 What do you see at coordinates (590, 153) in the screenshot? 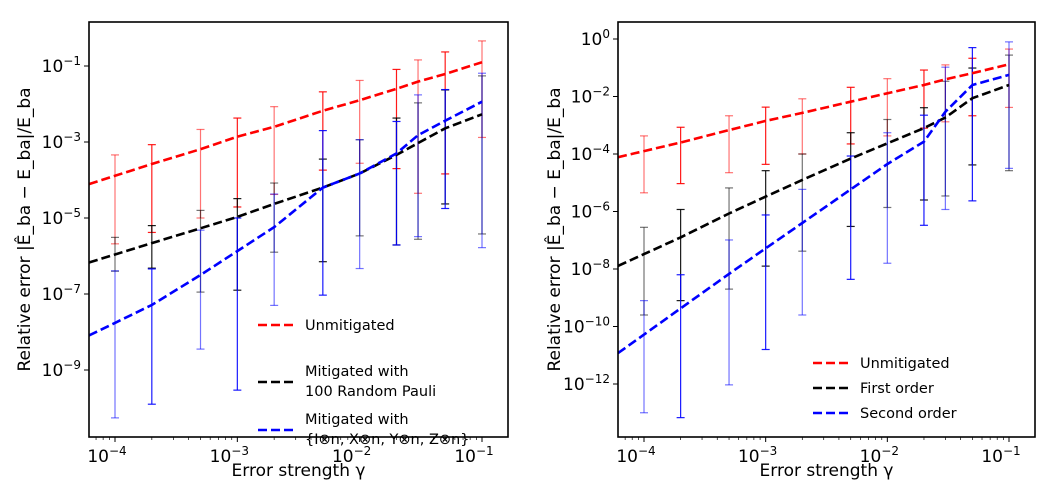
I see `y-tick-label: 10⁻⁴` at bounding box center [590, 153].